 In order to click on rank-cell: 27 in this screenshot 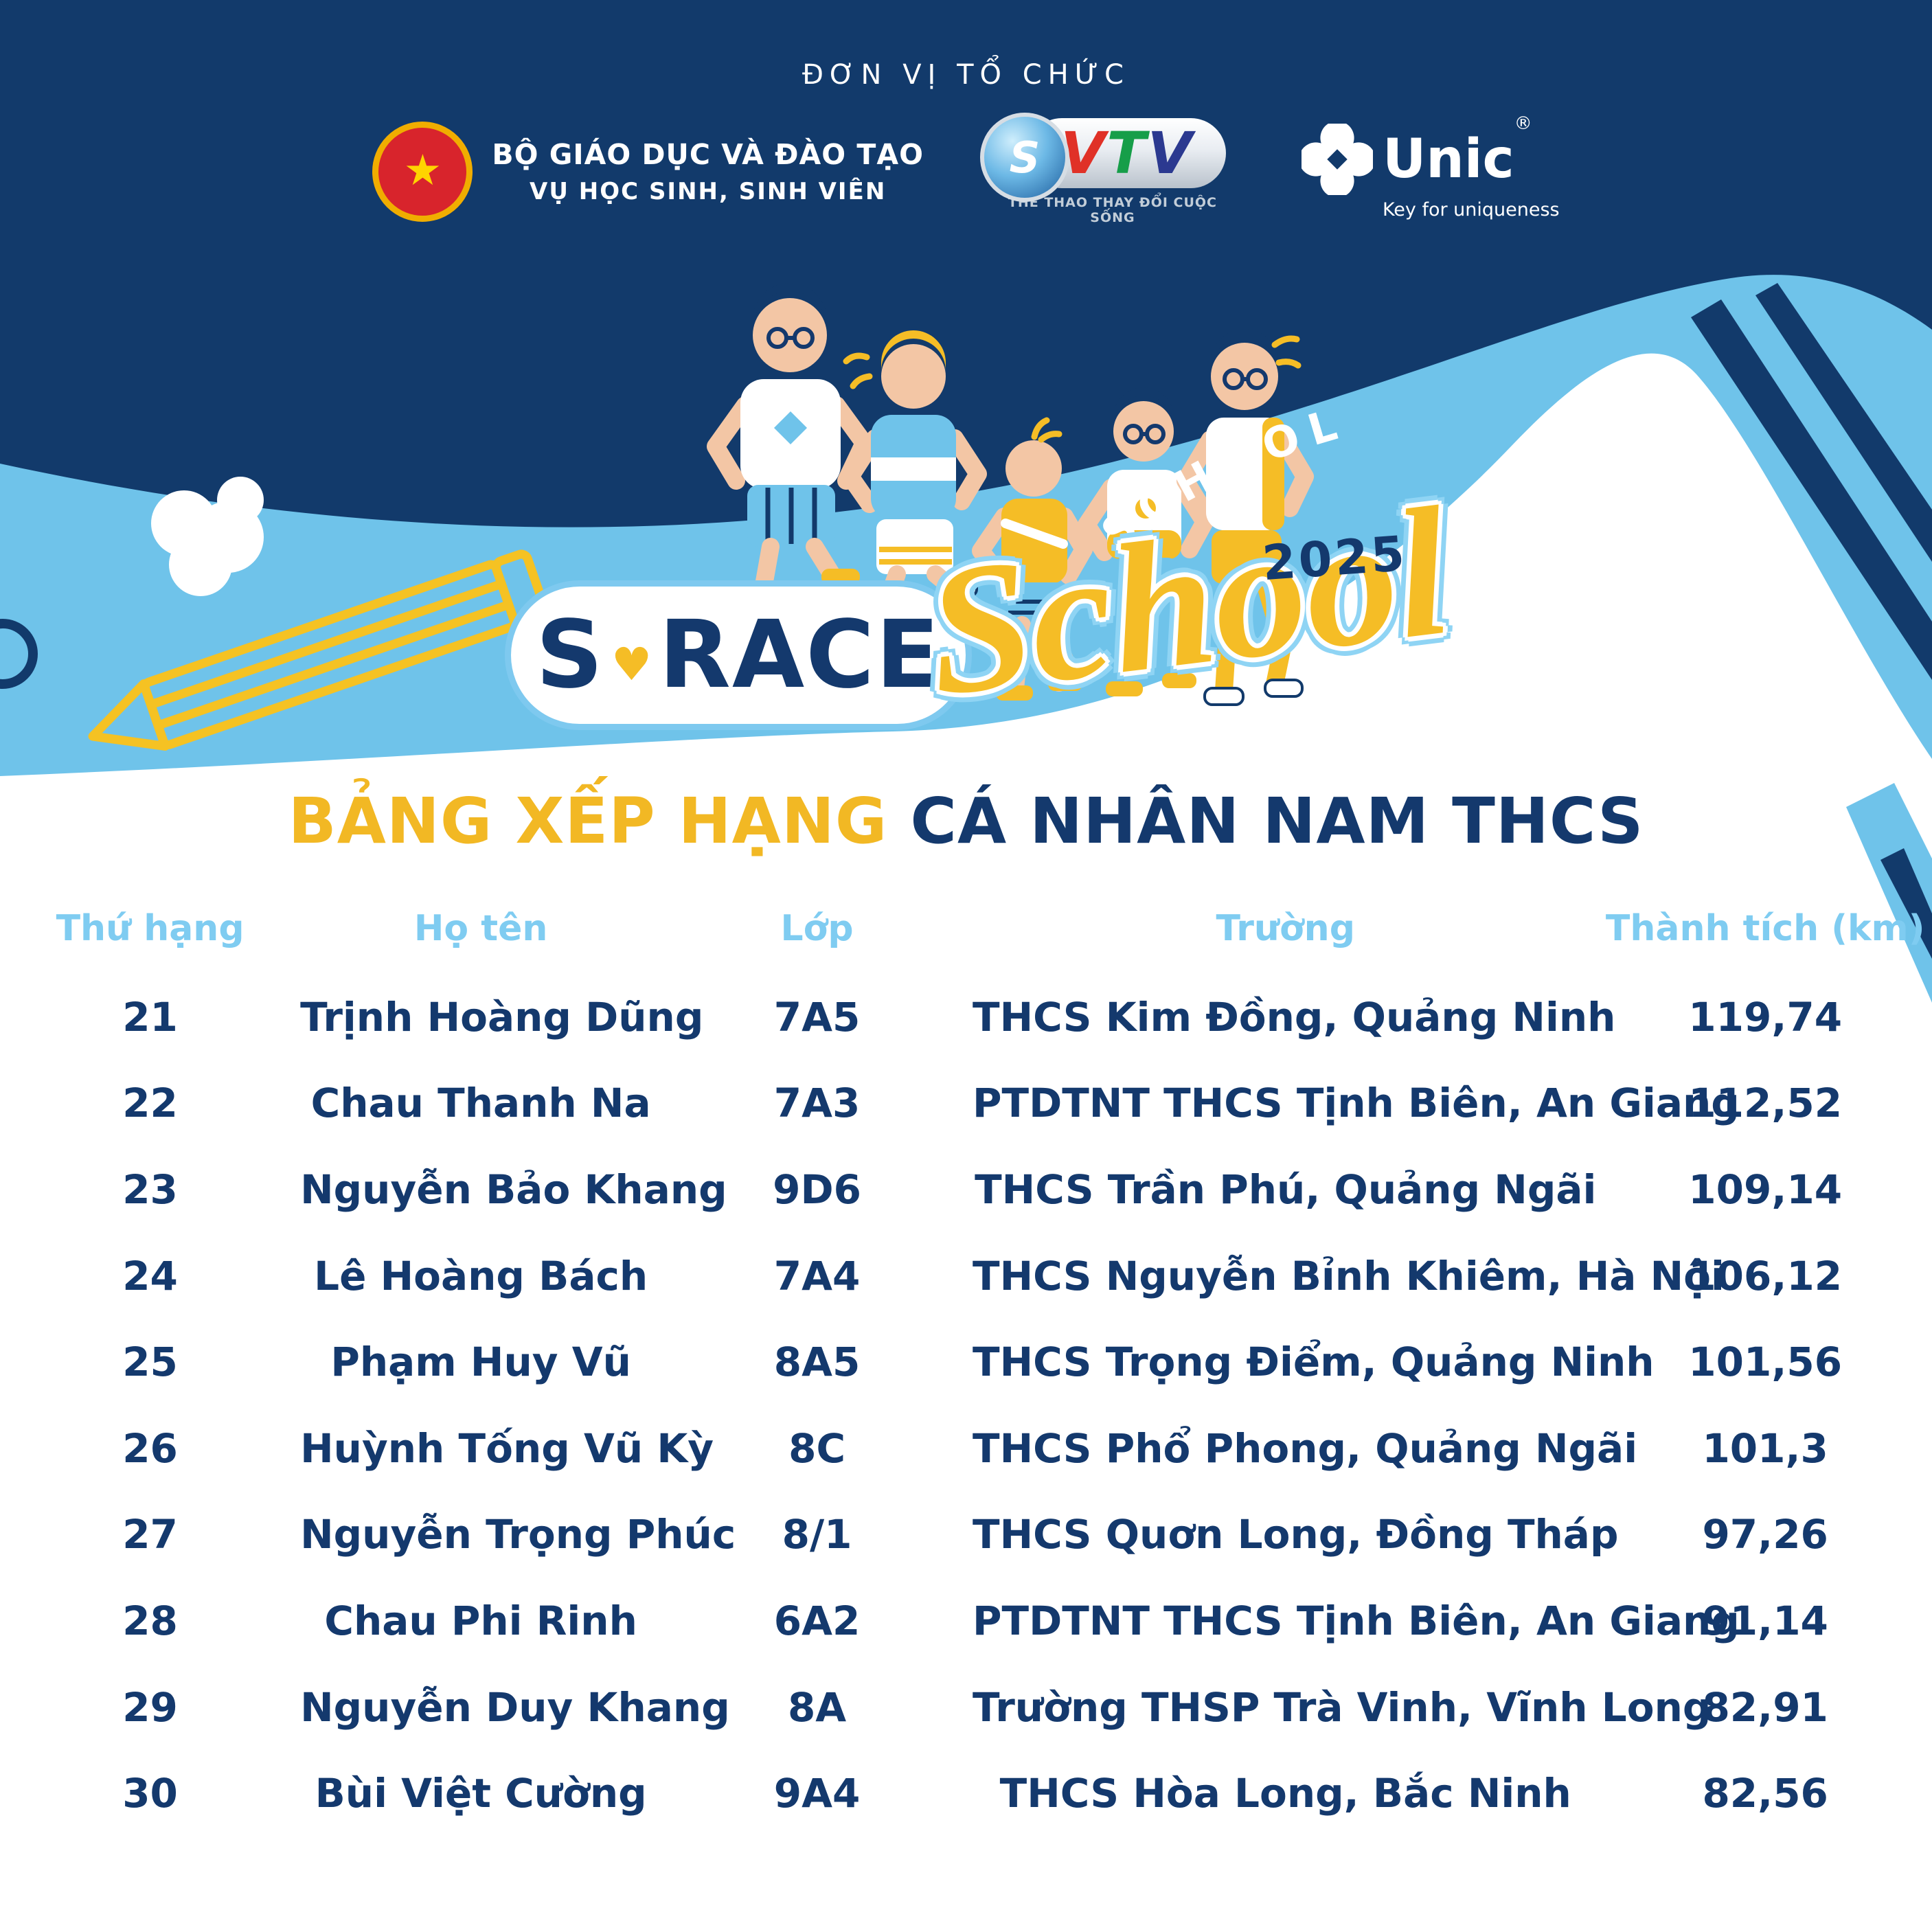, I will do `click(150, 1534)`.